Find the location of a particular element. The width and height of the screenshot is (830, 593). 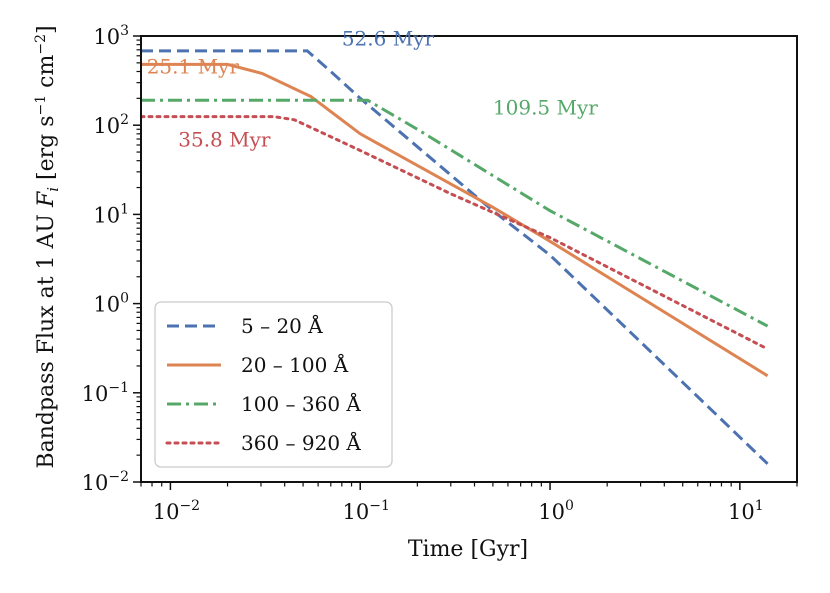

legend-box is located at coordinates (273, 384).